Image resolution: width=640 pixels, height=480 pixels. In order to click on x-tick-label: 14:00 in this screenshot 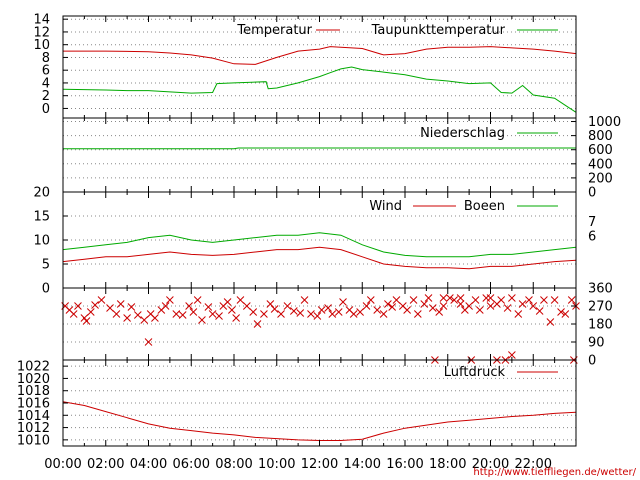, I will do `click(362, 464)`.